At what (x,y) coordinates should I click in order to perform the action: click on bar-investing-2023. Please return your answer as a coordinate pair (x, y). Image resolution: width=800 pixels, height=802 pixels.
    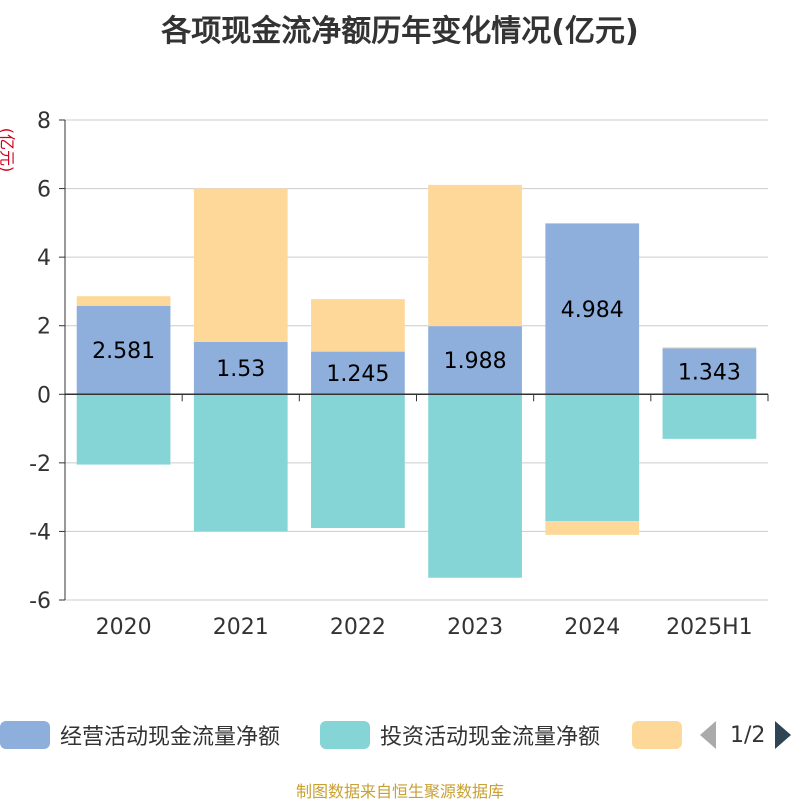
    Looking at the image, I should click on (475, 486).